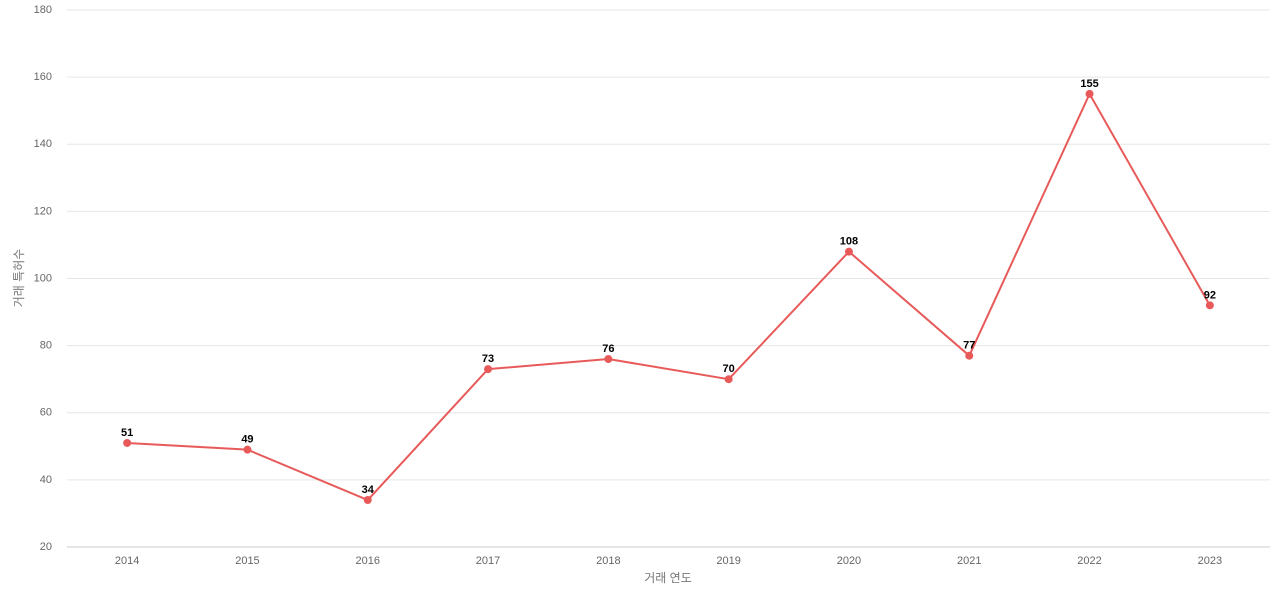 The height and width of the screenshot is (600, 1280). What do you see at coordinates (668, 578) in the screenshot?
I see `x-axis-label: 거래 연도` at bounding box center [668, 578].